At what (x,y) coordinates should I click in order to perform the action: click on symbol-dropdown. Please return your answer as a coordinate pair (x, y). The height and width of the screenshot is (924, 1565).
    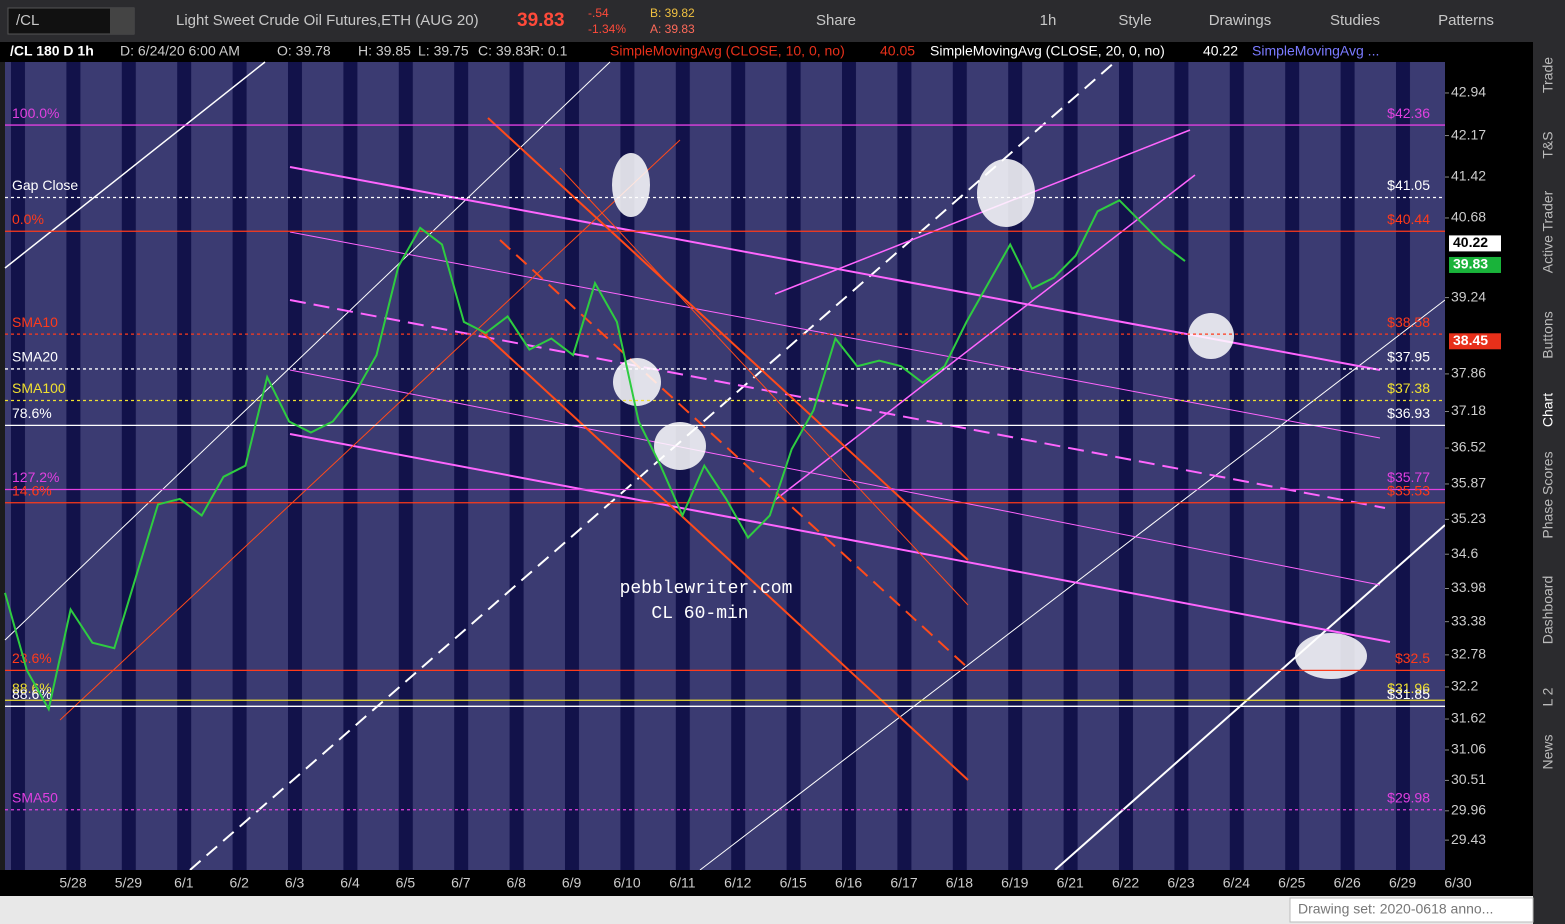
    Looking at the image, I should click on (122, 21).